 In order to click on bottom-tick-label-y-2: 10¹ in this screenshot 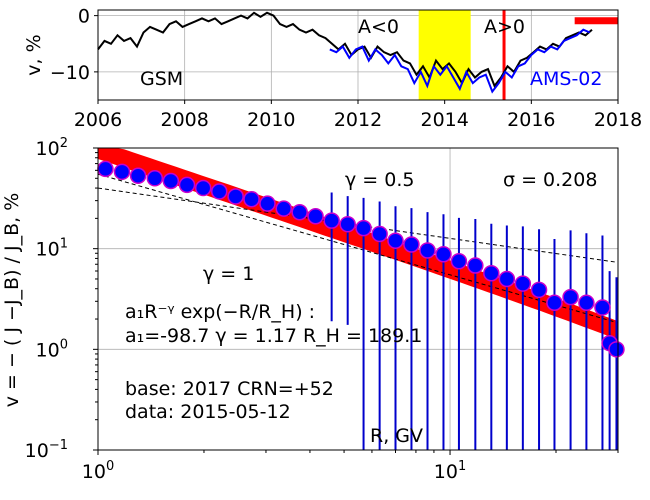, I will do `click(52, 249)`.